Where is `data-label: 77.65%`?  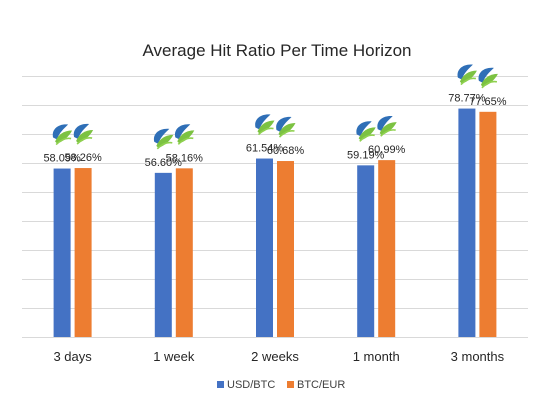
data-label: 77.65% is located at coordinates (488, 102).